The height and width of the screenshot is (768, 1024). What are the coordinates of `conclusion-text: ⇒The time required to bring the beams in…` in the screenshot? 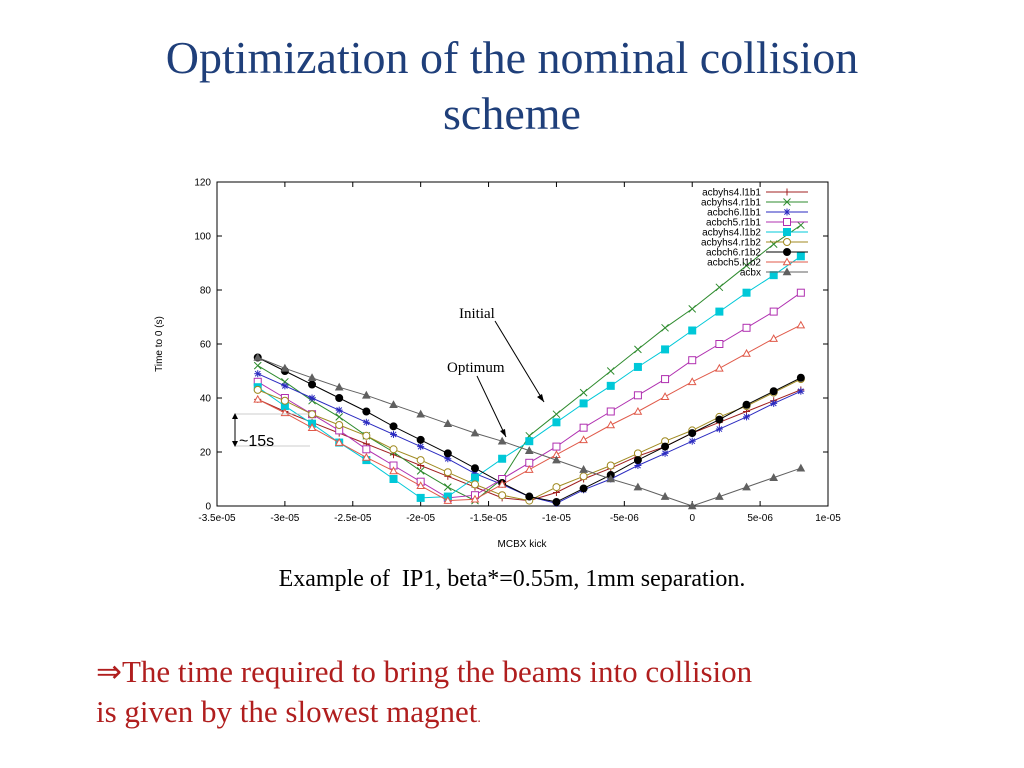 It's located at (536, 695).